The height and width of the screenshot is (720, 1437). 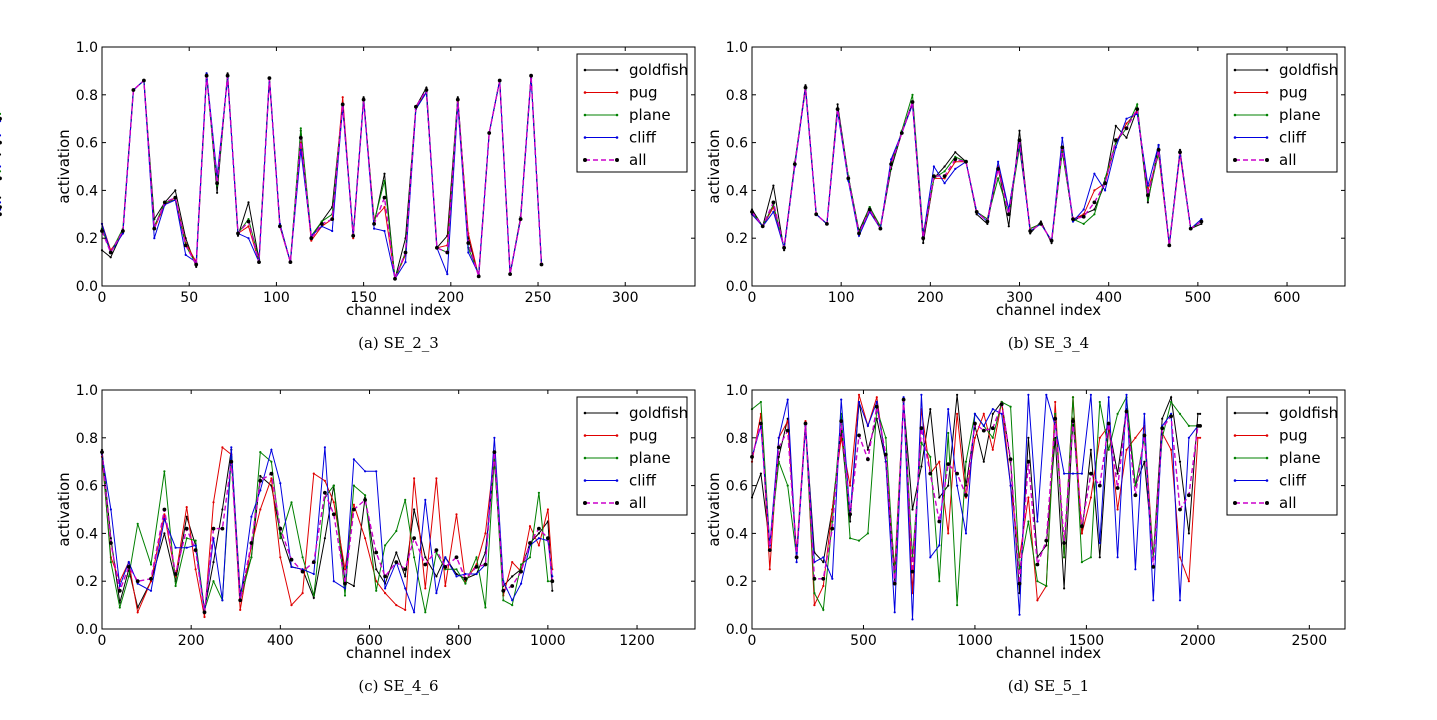 What do you see at coordinates (930, 298) in the screenshot?
I see `x-tick-label: 200` at bounding box center [930, 298].